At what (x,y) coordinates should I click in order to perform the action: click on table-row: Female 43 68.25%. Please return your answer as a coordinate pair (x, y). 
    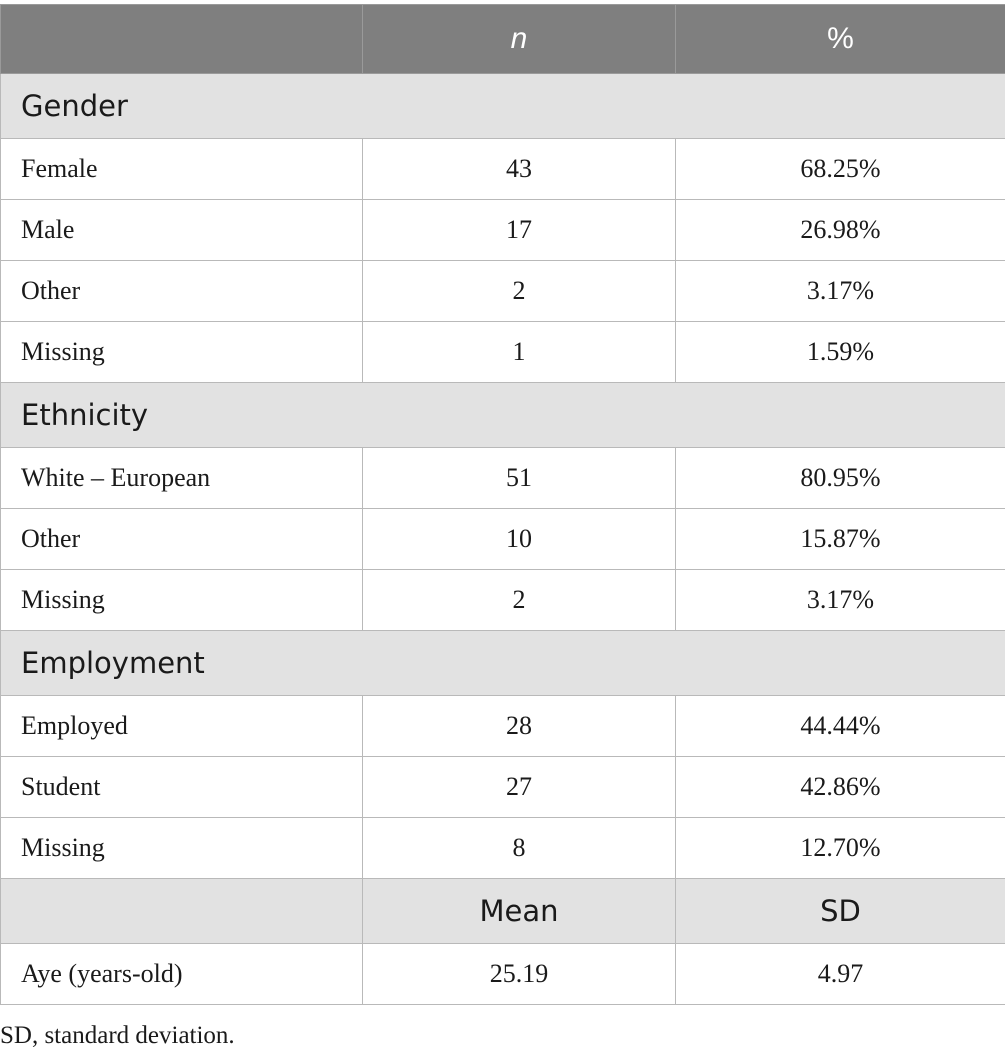
    Looking at the image, I should click on (502, 169).